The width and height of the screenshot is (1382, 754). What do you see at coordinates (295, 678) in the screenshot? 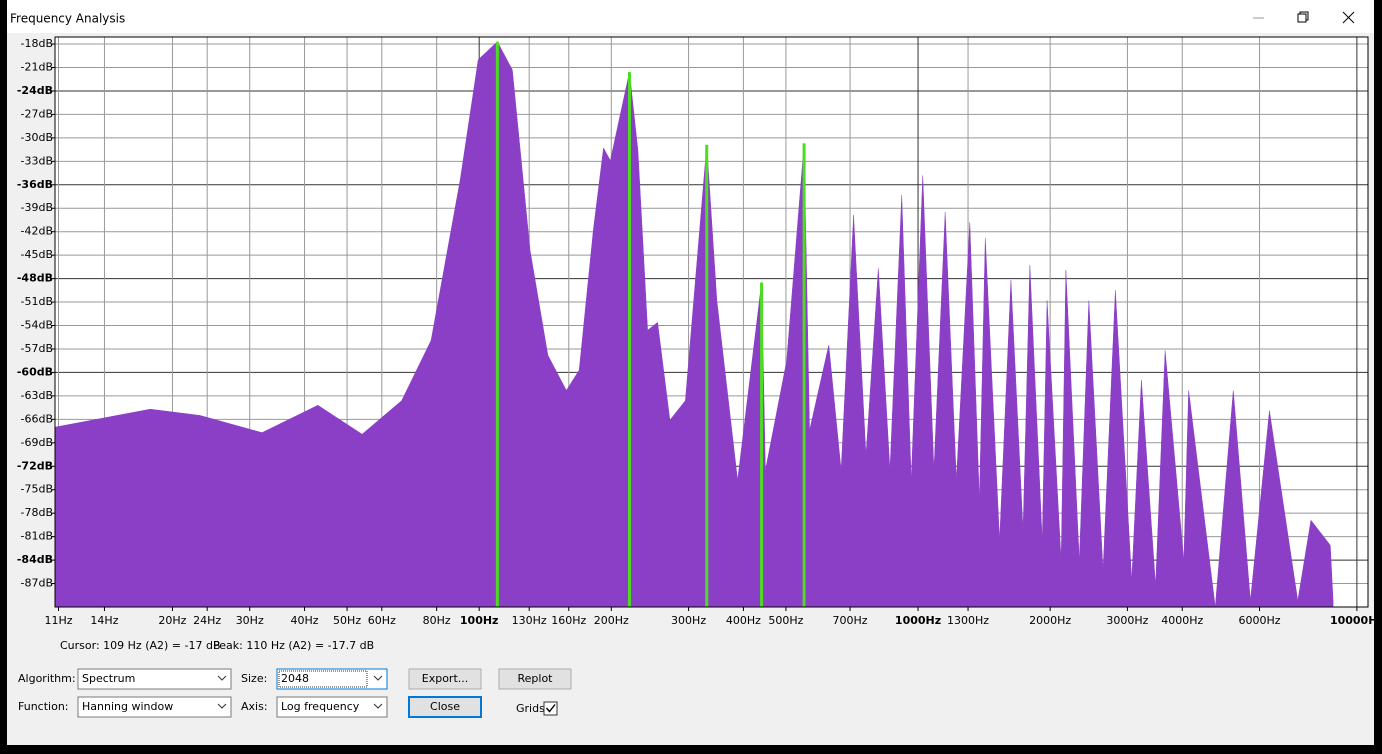
I see `size-value: 2048` at bounding box center [295, 678].